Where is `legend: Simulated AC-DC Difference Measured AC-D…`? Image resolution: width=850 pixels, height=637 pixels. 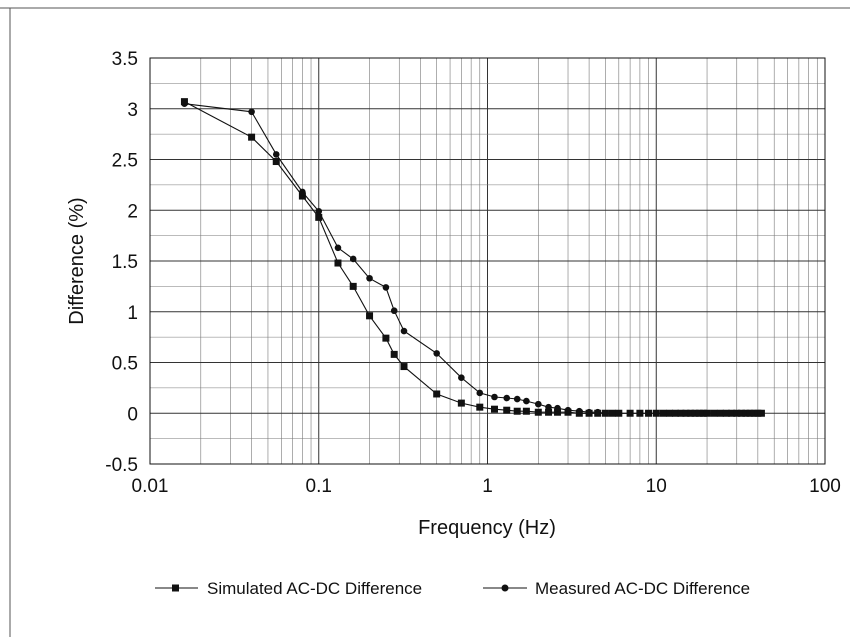 legend: Simulated AC-DC Difference Measured AC-D… is located at coordinates (452, 588).